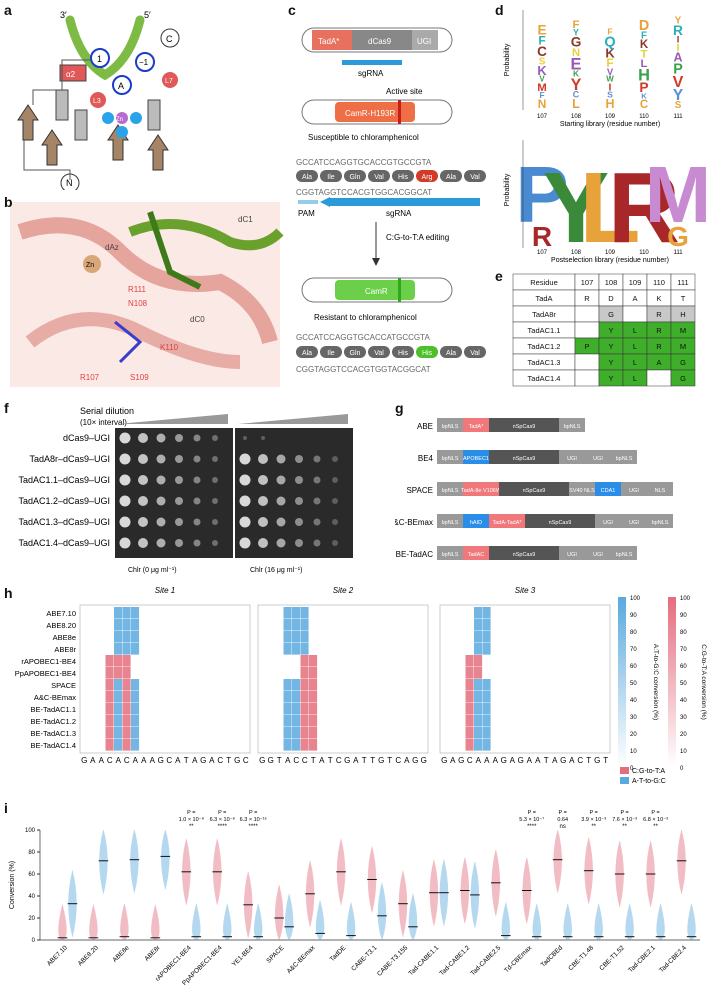  I want to click on helix-a2, so click(73, 73).